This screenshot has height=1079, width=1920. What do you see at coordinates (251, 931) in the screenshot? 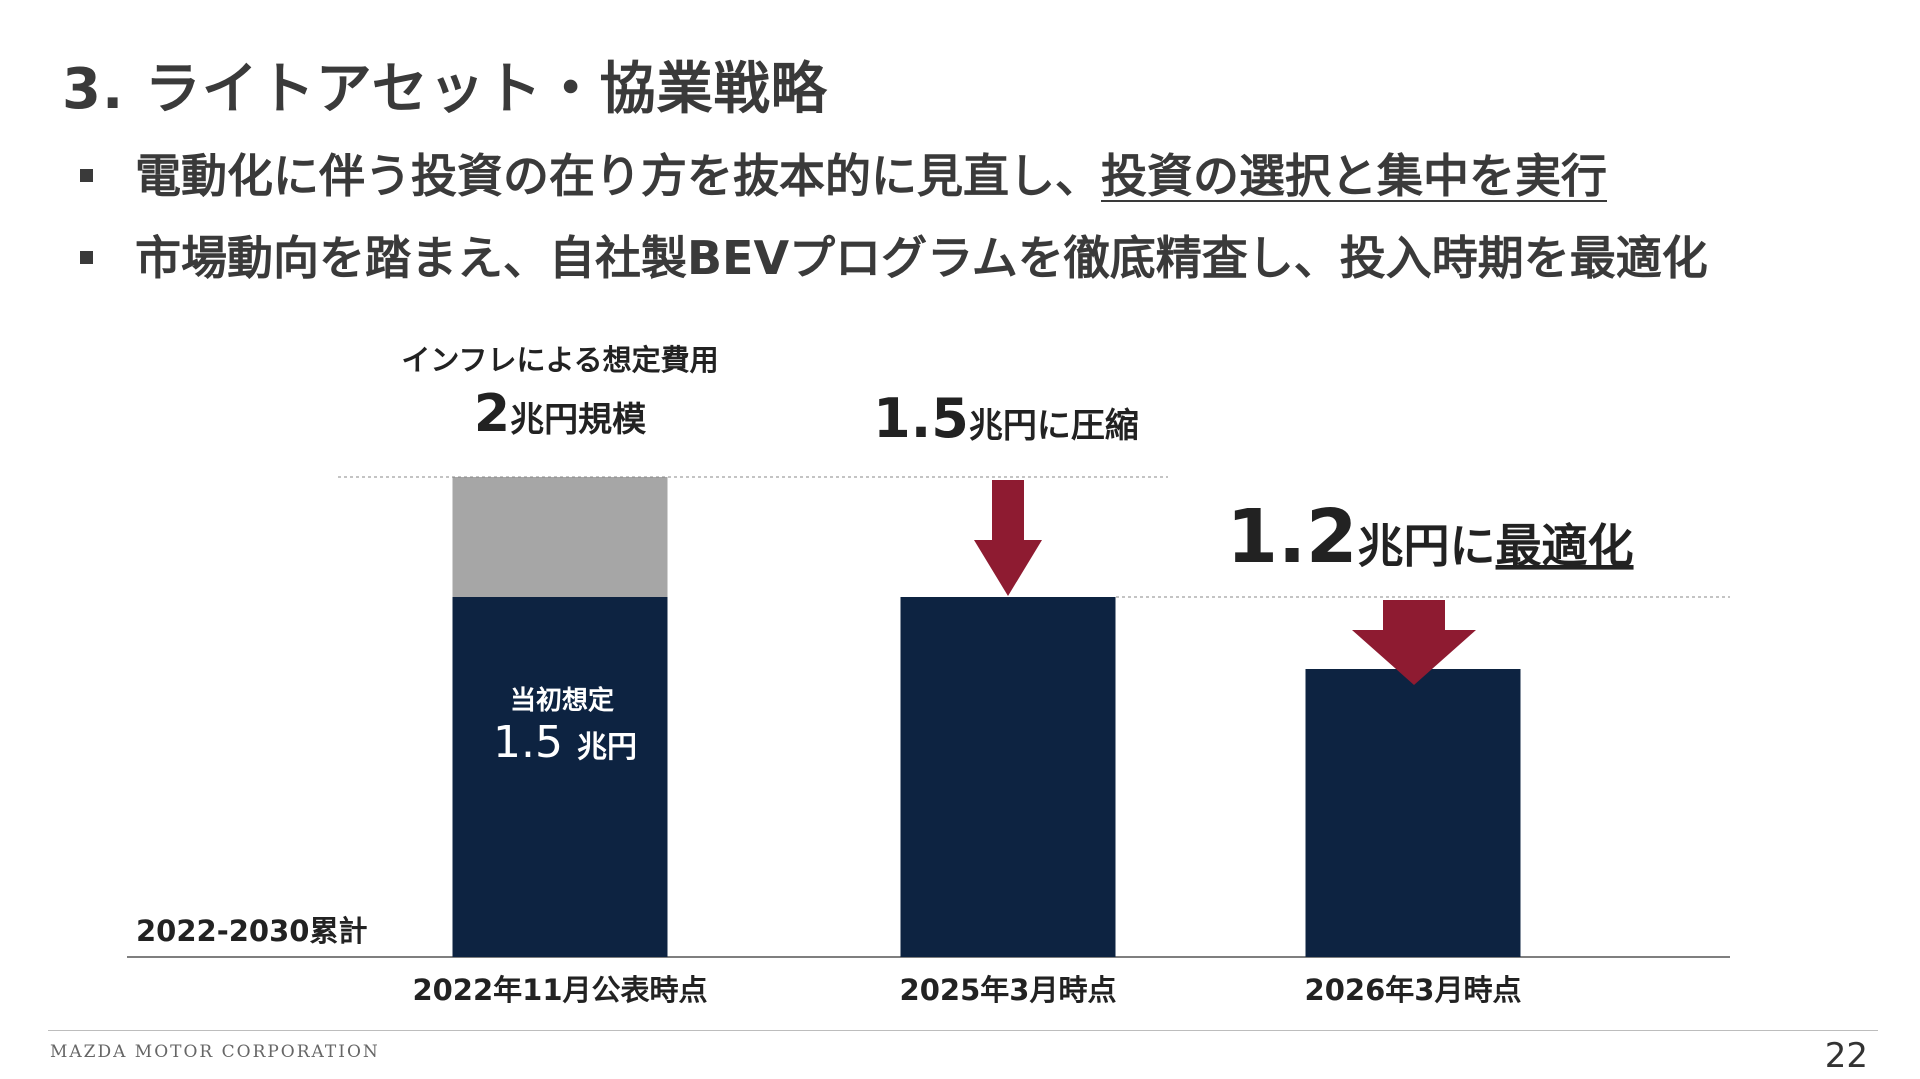
I see `y-axis-label: 2022-2030累計` at bounding box center [251, 931].